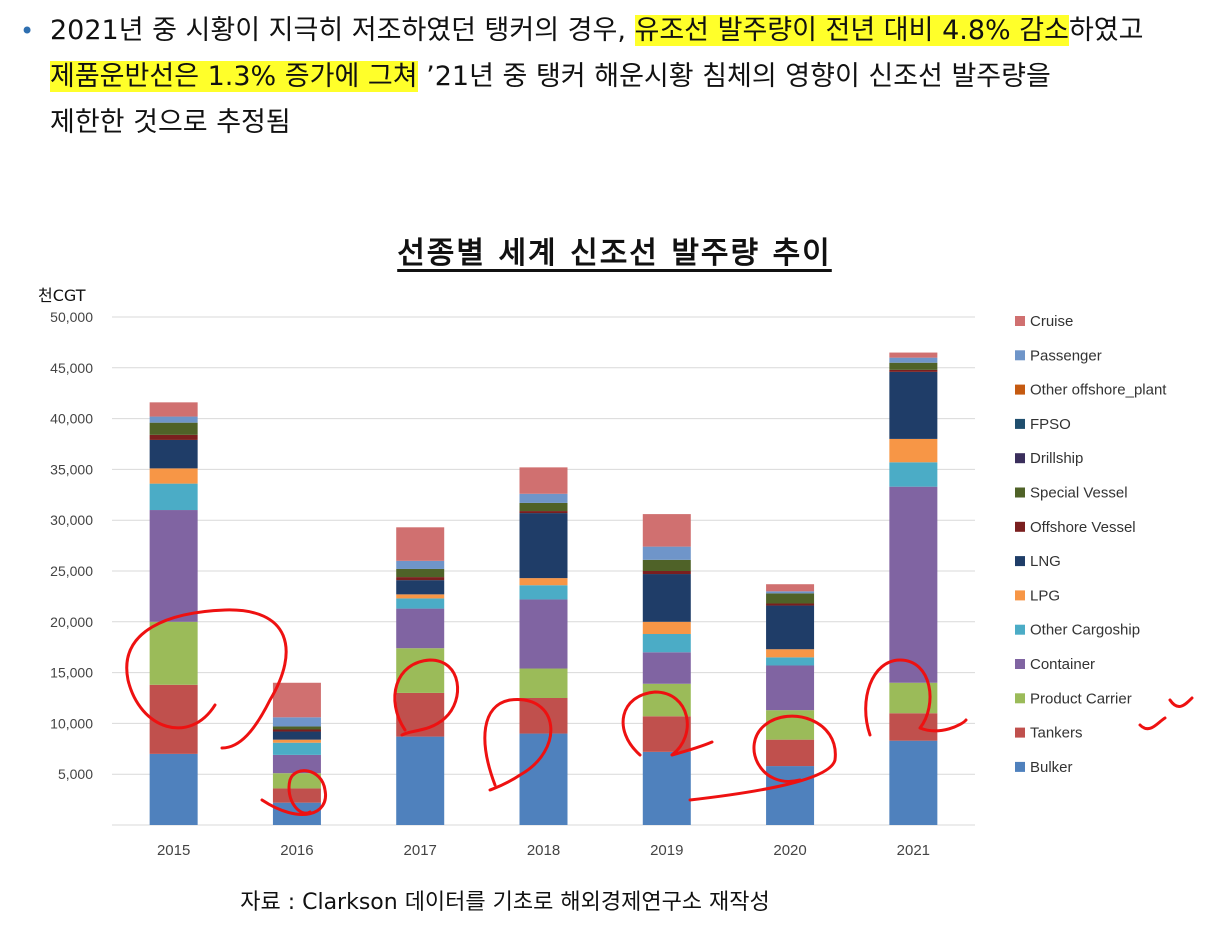 This screenshot has height=933, width=1229. What do you see at coordinates (1081, 698) in the screenshot?
I see `legend-label: Product Carrier` at bounding box center [1081, 698].